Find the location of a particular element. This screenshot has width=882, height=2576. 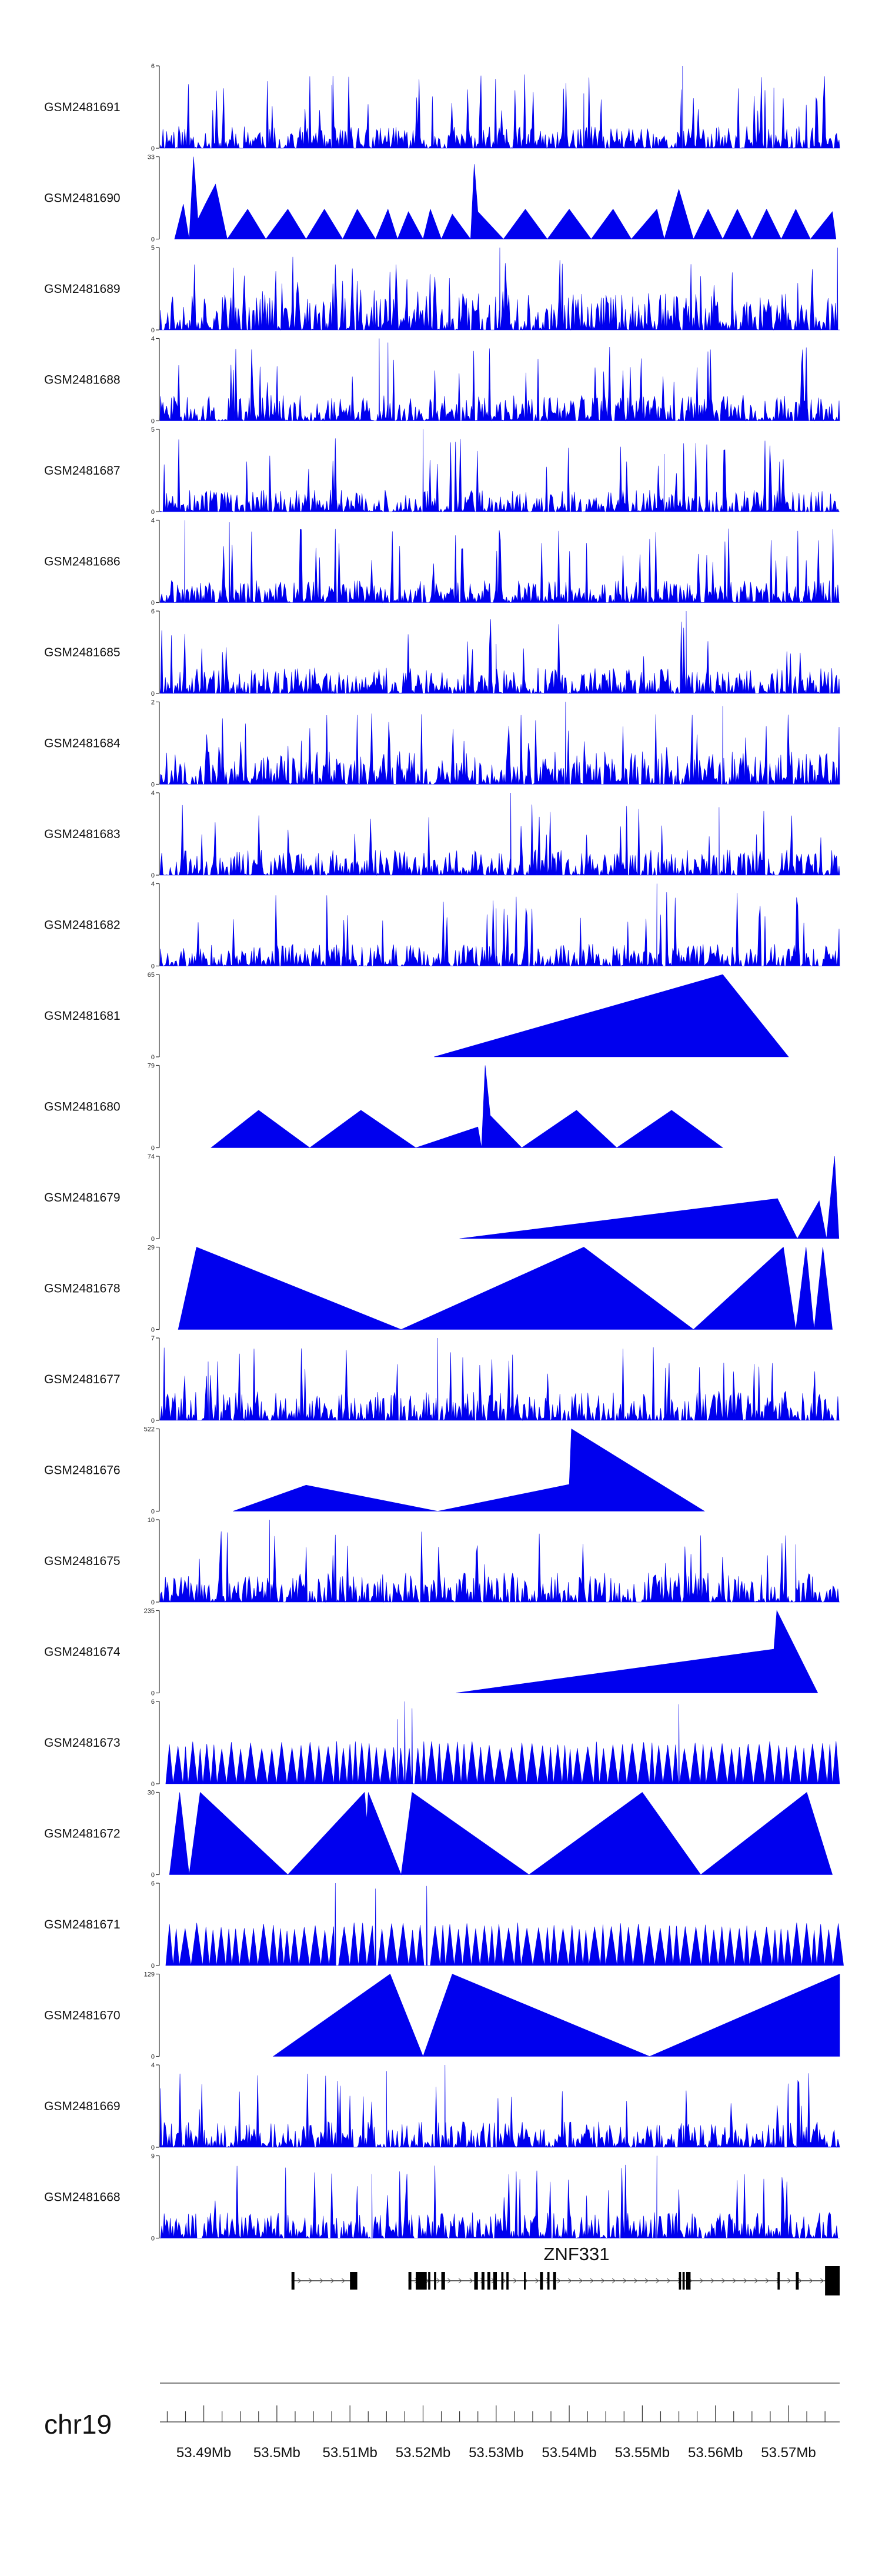

x-tick-label: 53.57Mb is located at coordinates (788, 2453).